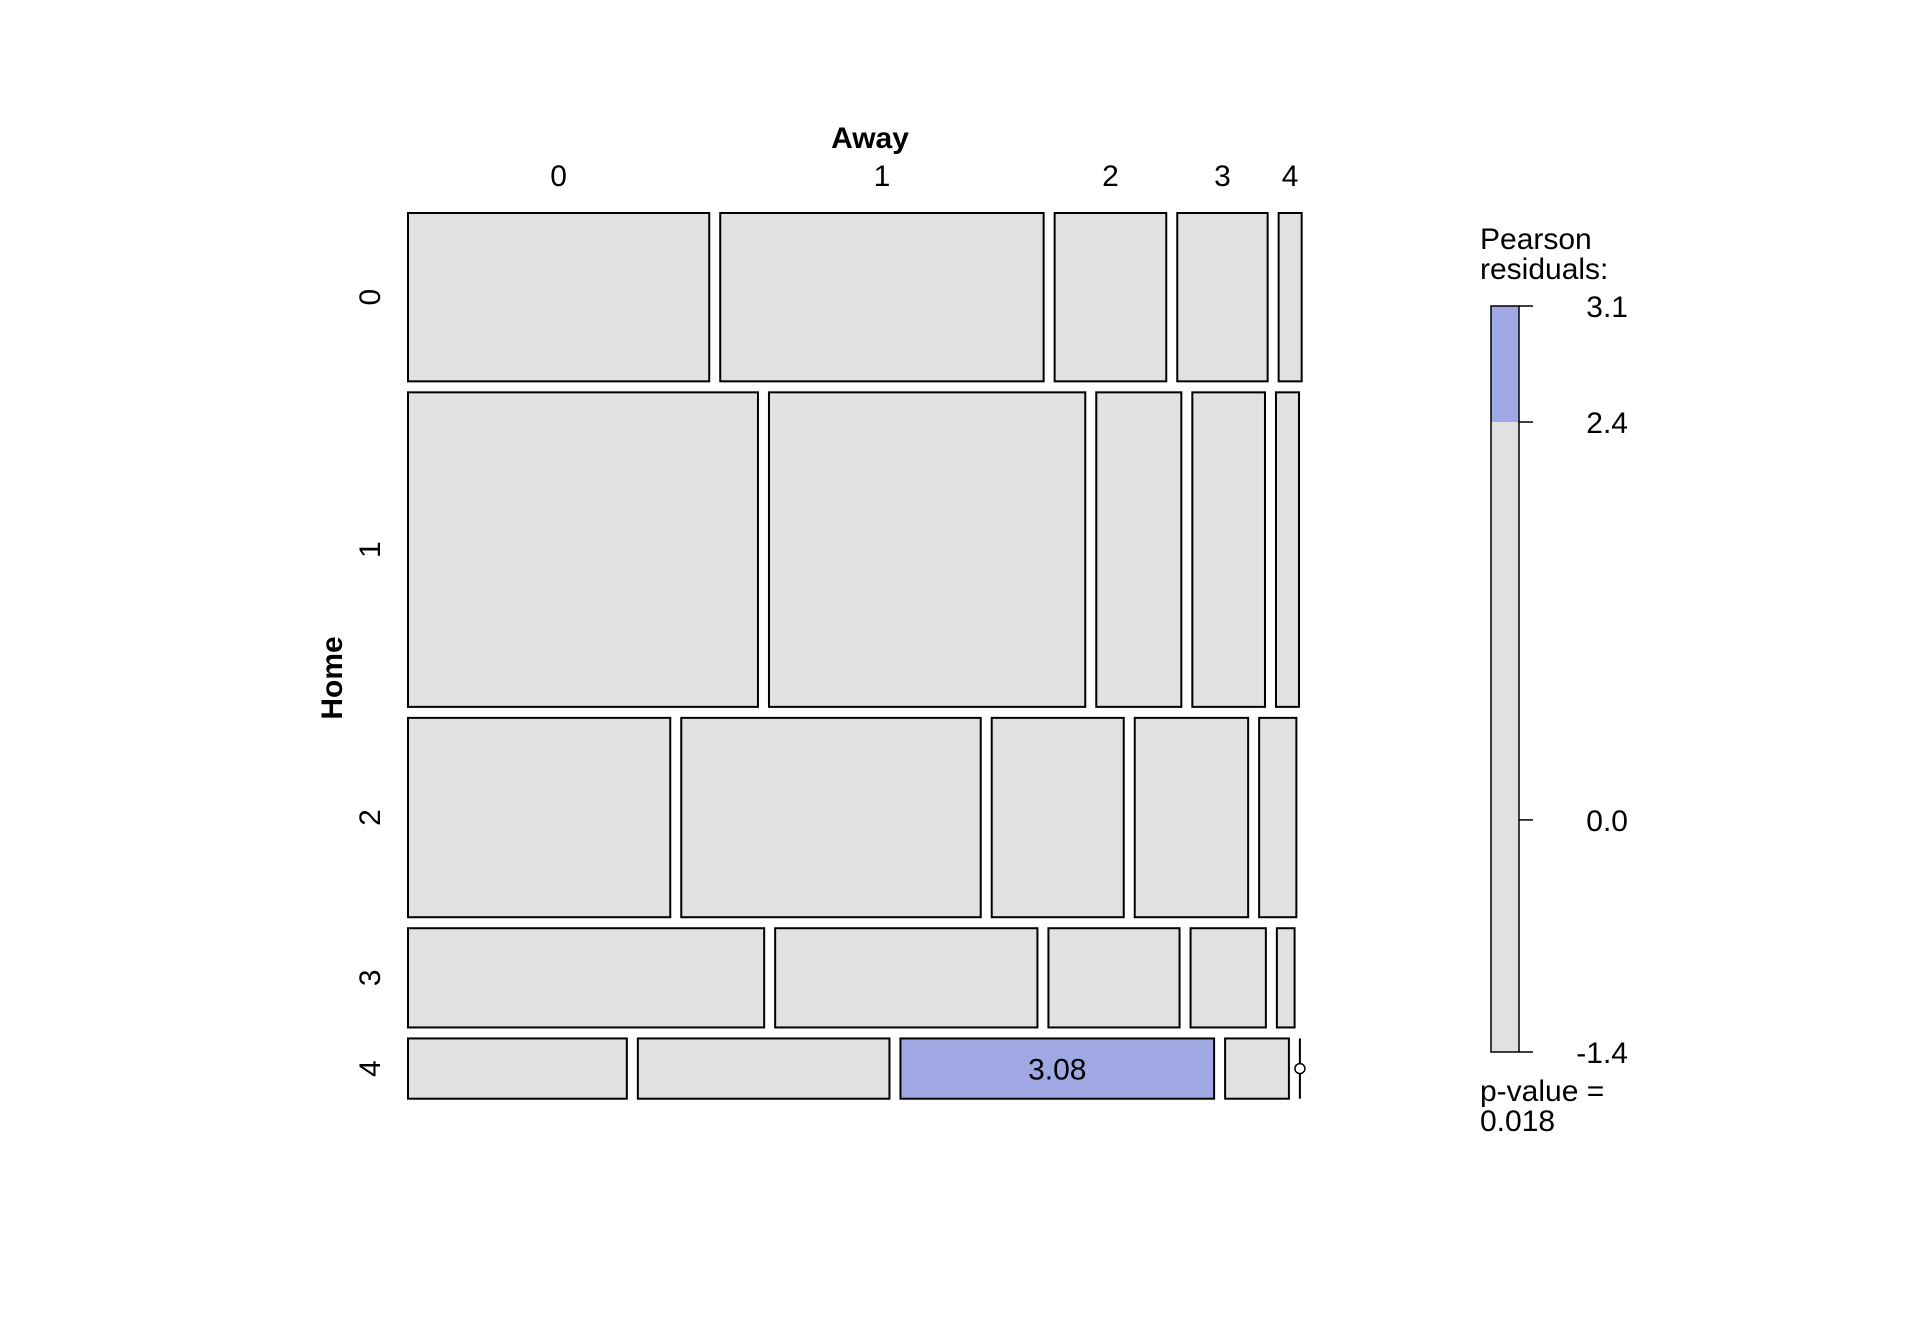 Image resolution: width=1920 pixels, height=1344 pixels. What do you see at coordinates (1544, 269) in the screenshot?
I see `legend-title-line2: residuals:` at bounding box center [1544, 269].